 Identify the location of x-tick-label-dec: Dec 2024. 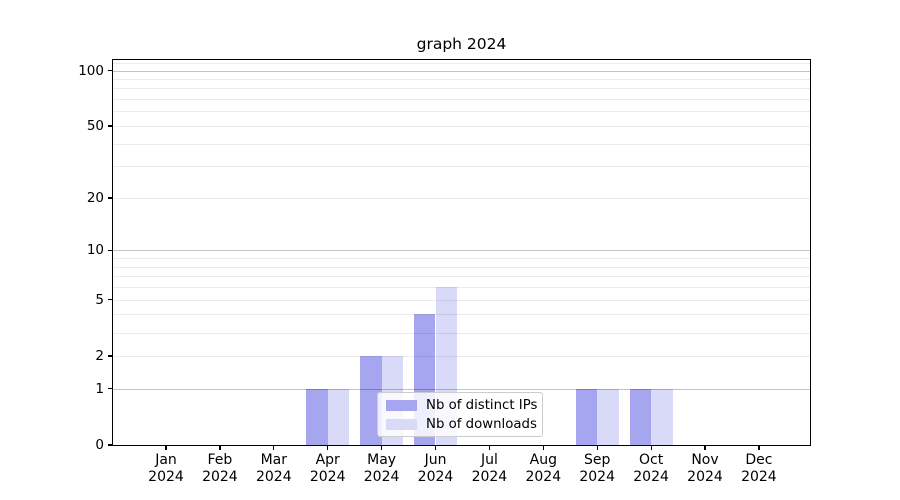
(759, 468).